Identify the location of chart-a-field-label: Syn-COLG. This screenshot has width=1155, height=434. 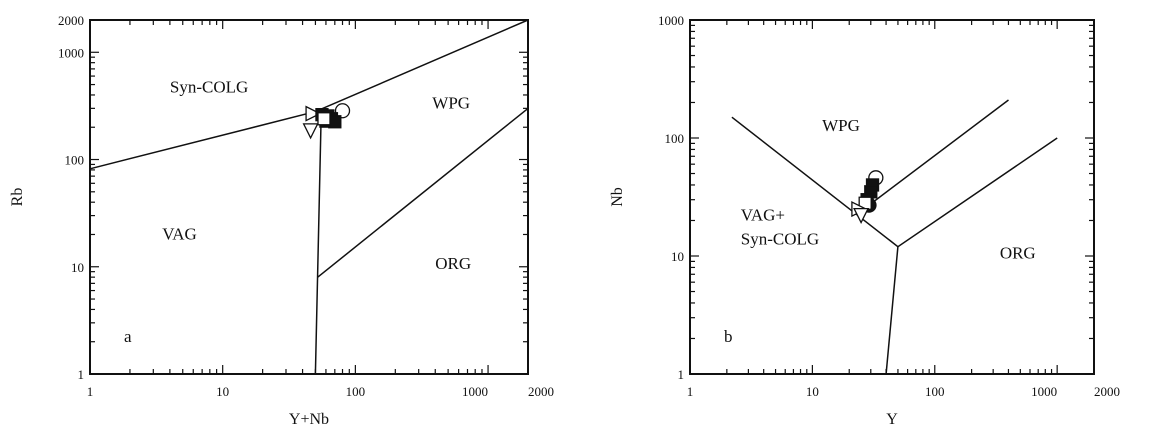
(209, 87).